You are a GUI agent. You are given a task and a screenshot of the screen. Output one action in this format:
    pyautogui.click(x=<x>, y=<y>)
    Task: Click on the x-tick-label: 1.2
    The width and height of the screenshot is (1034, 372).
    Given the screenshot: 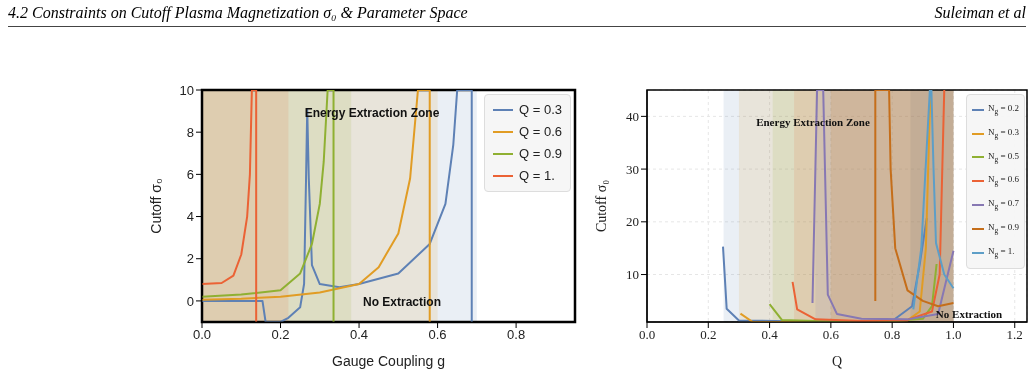 What is the action you would take?
    pyautogui.click(x=1014, y=335)
    